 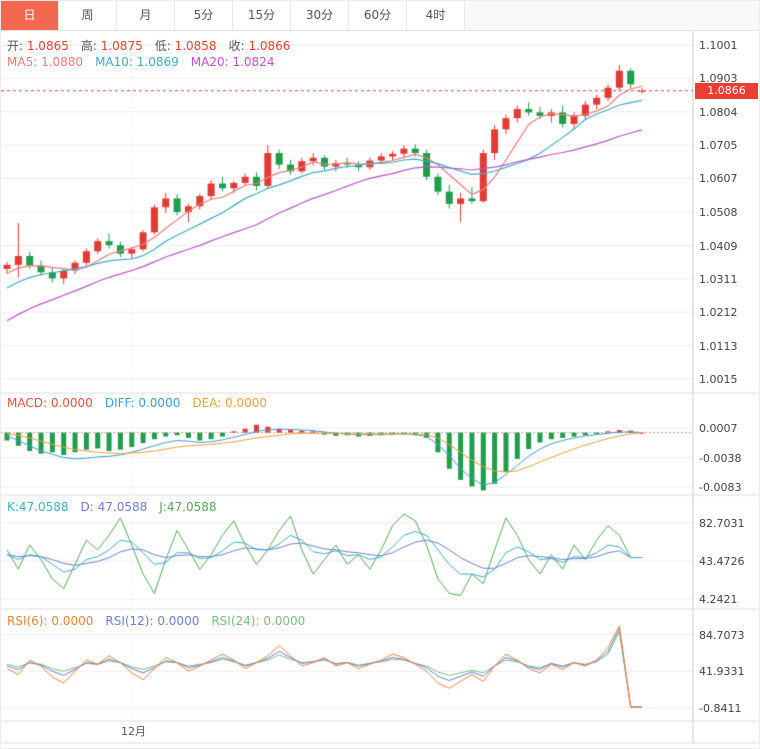 I want to click on legend-item-value: 1.0869, so click(x=157, y=62).